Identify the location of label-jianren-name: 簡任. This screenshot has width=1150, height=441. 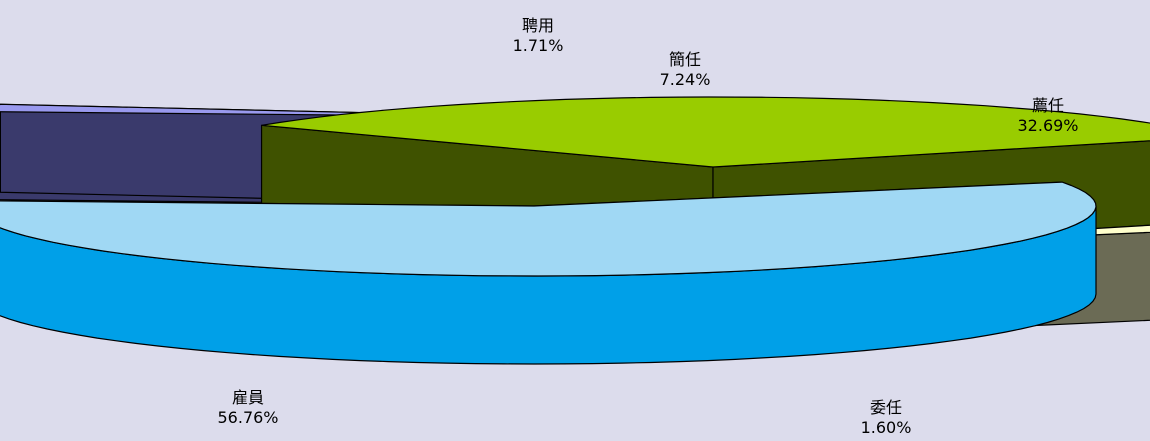
(685, 59).